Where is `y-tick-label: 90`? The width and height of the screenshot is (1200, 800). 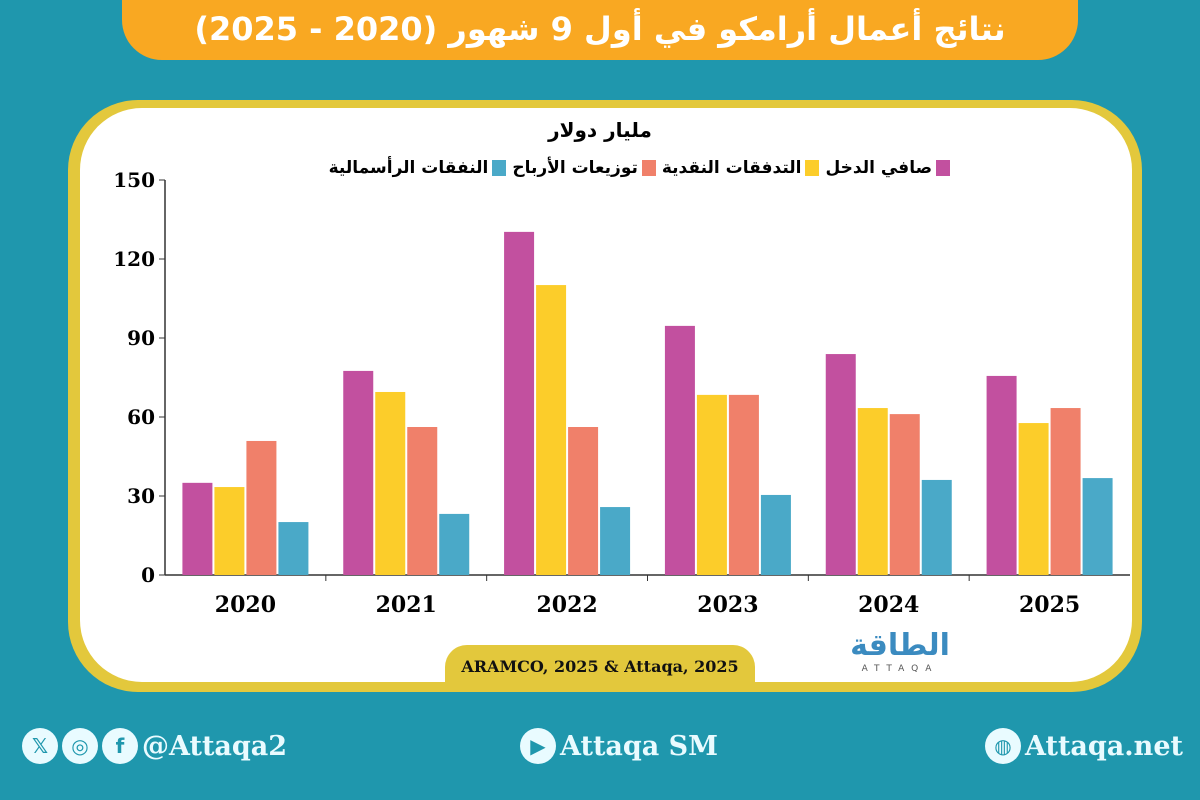 y-tick-label: 90 is located at coordinates (141, 338).